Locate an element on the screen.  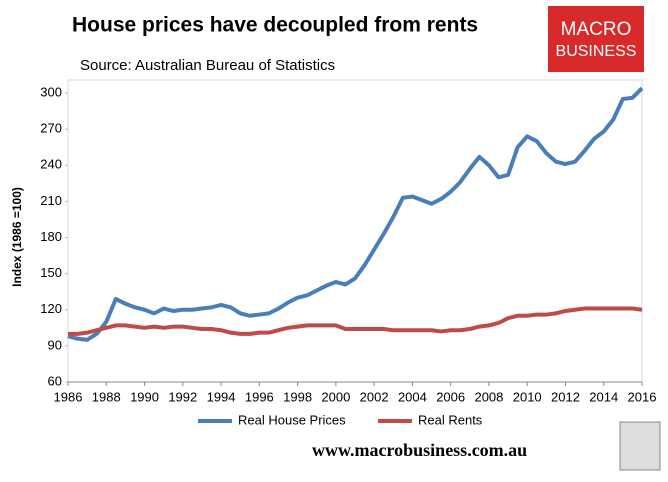
x-tick-label: 2014 is located at coordinates (603, 396).